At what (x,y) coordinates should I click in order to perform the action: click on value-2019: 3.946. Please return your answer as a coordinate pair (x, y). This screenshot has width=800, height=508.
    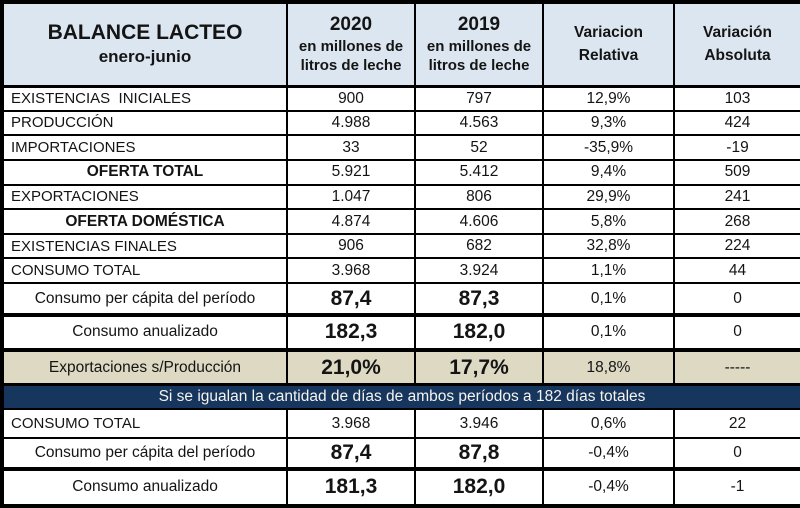
    Looking at the image, I should click on (479, 424).